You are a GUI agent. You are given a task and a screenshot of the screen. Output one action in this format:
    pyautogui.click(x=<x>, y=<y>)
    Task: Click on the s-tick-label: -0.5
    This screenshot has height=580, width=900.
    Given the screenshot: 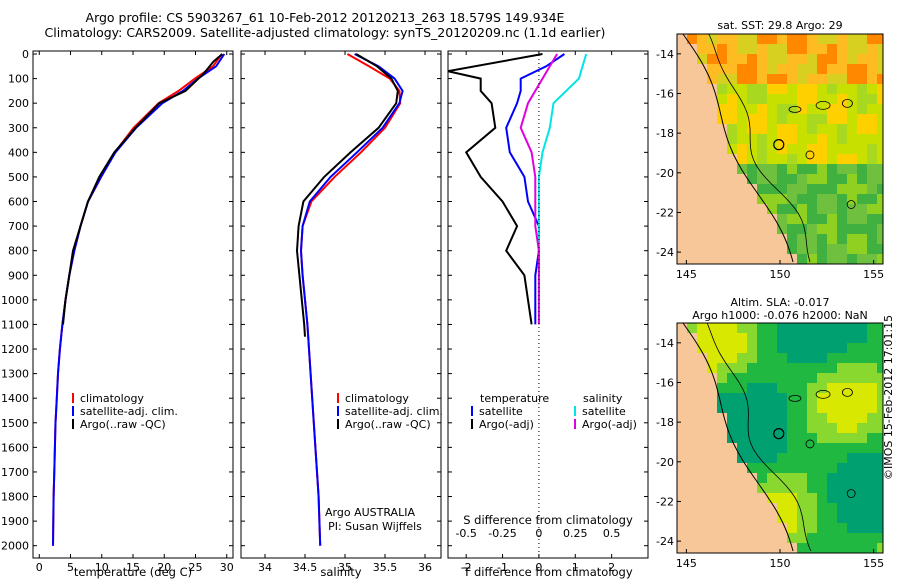 What is the action you would take?
    pyautogui.click(x=465, y=533)
    